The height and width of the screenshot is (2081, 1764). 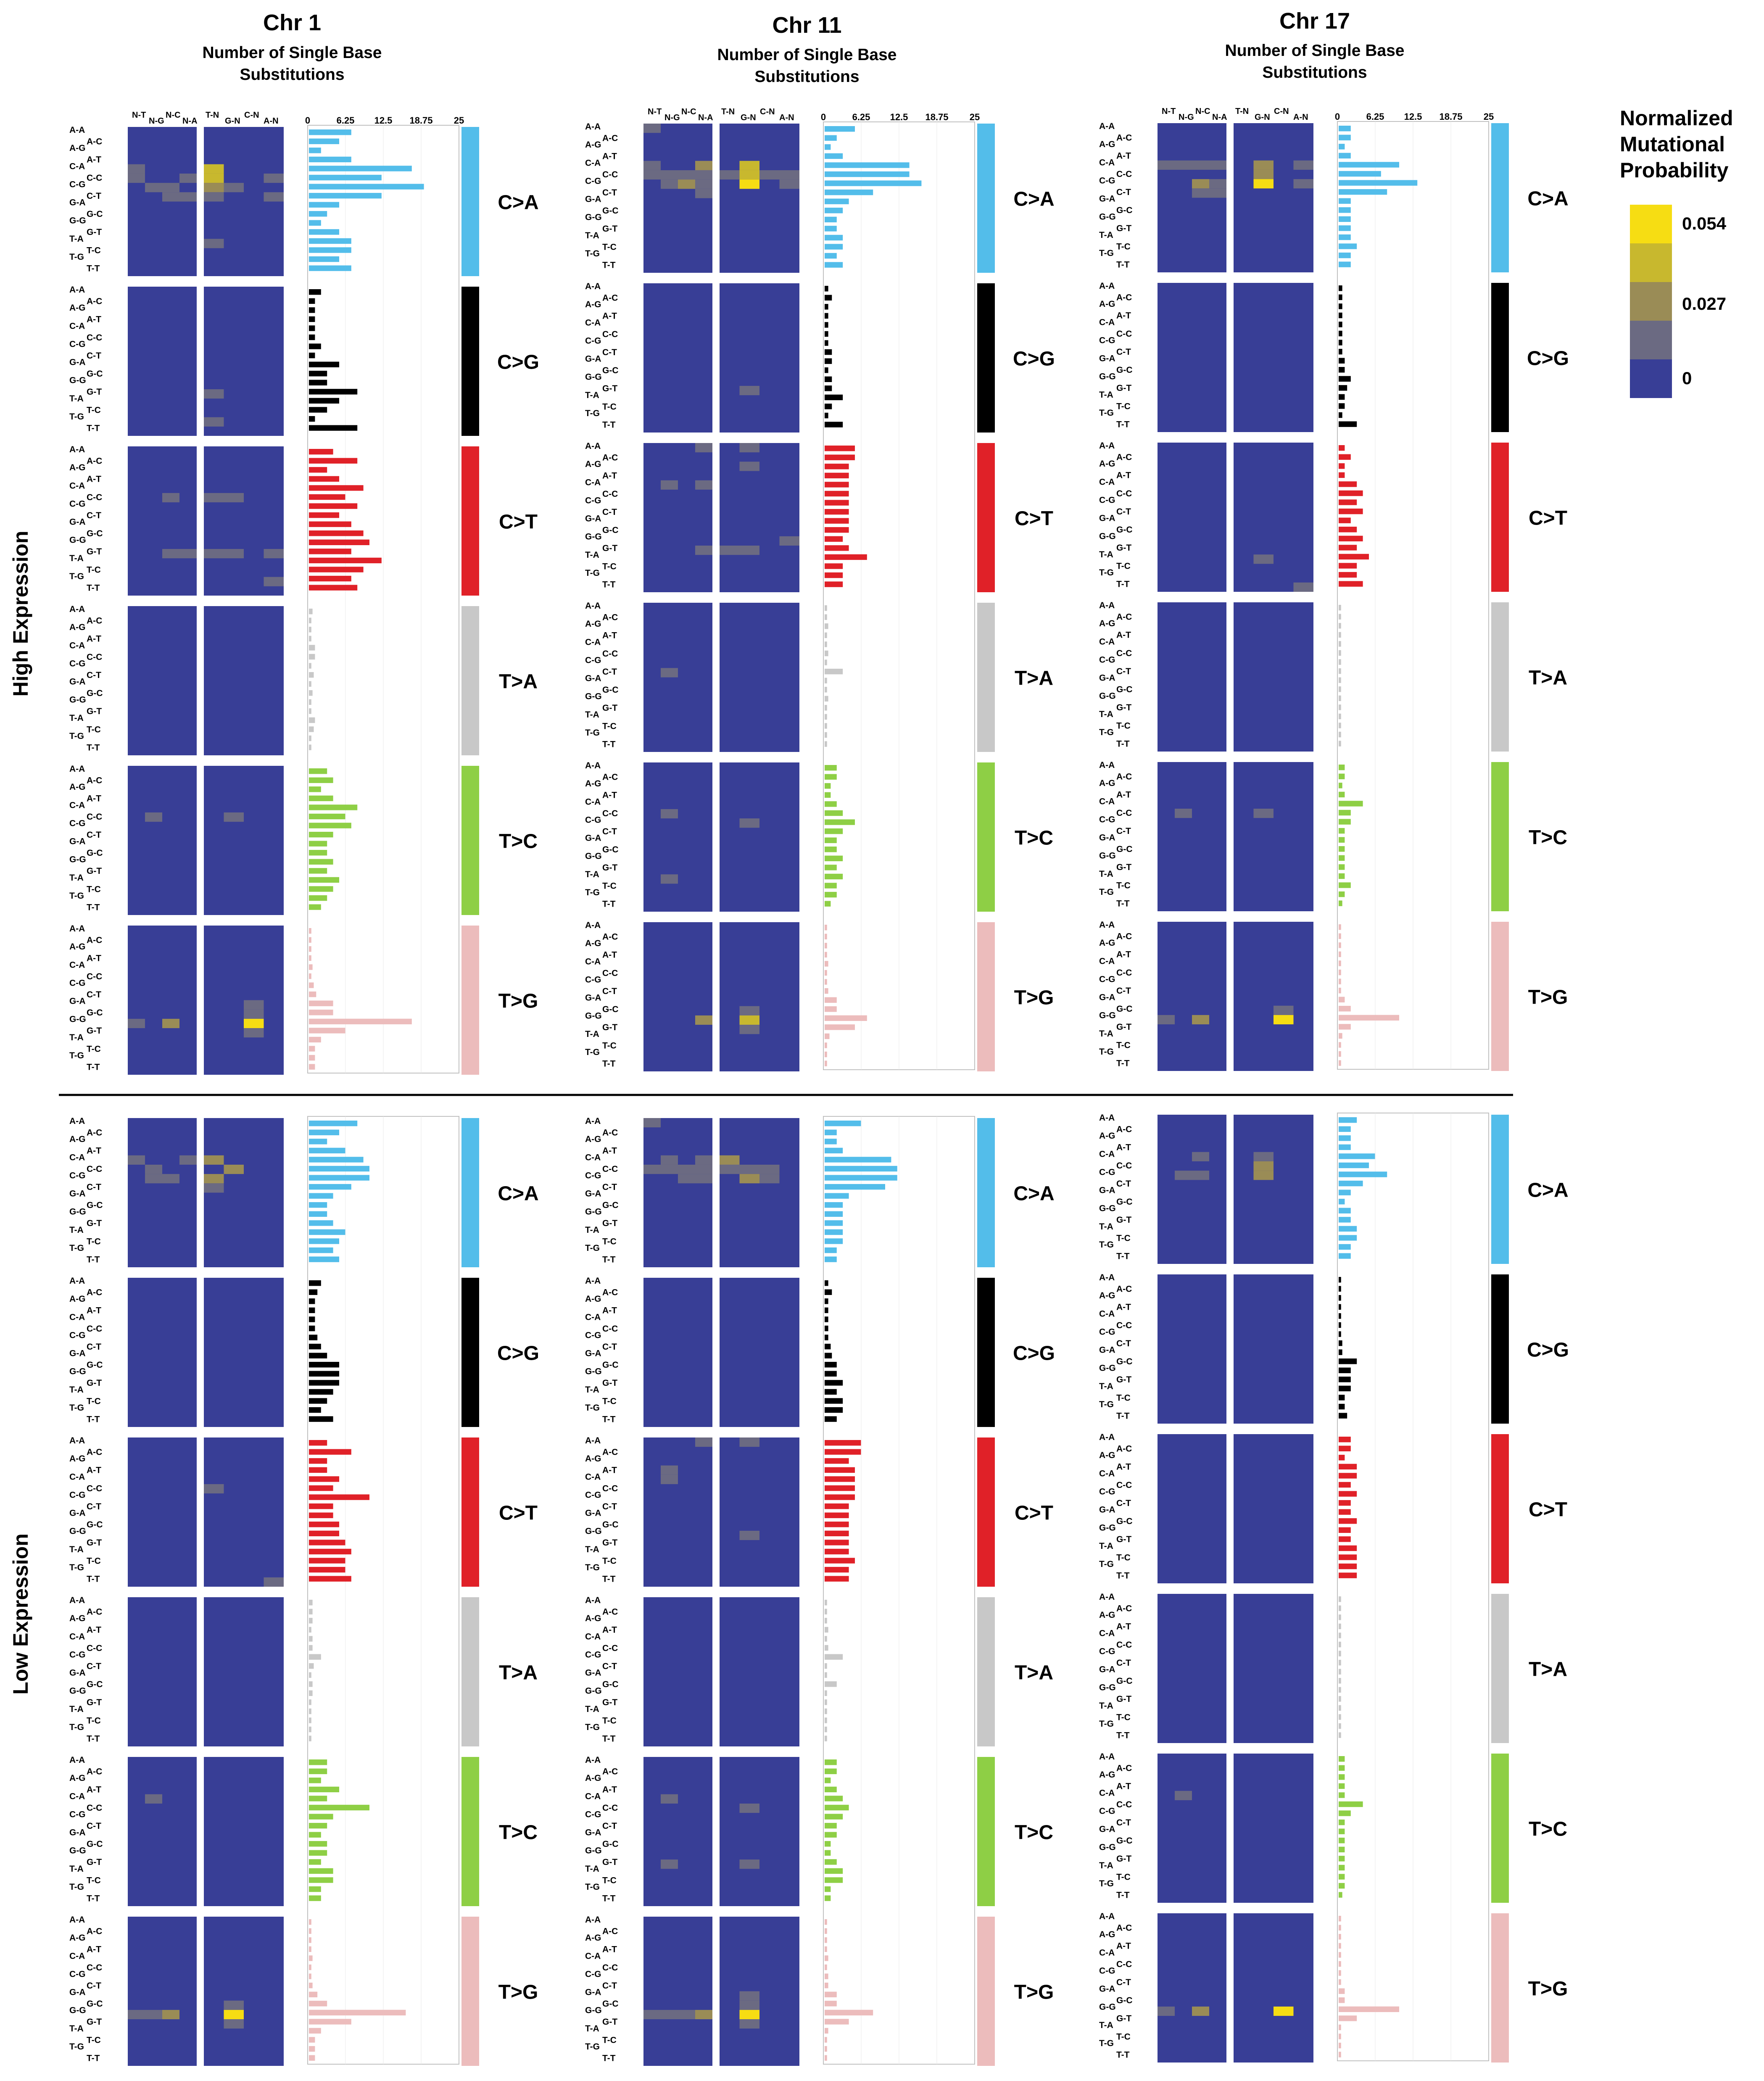 I want to click on heatmap-col-label: C-N, so click(x=1281, y=111).